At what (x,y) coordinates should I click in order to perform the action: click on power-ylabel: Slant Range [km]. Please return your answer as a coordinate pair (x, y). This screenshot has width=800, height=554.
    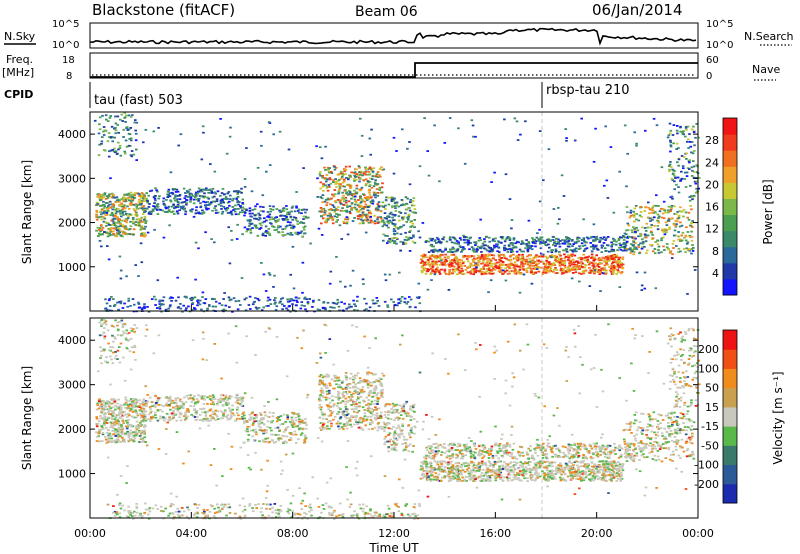
    Looking at the image, I should click on (27, 212).